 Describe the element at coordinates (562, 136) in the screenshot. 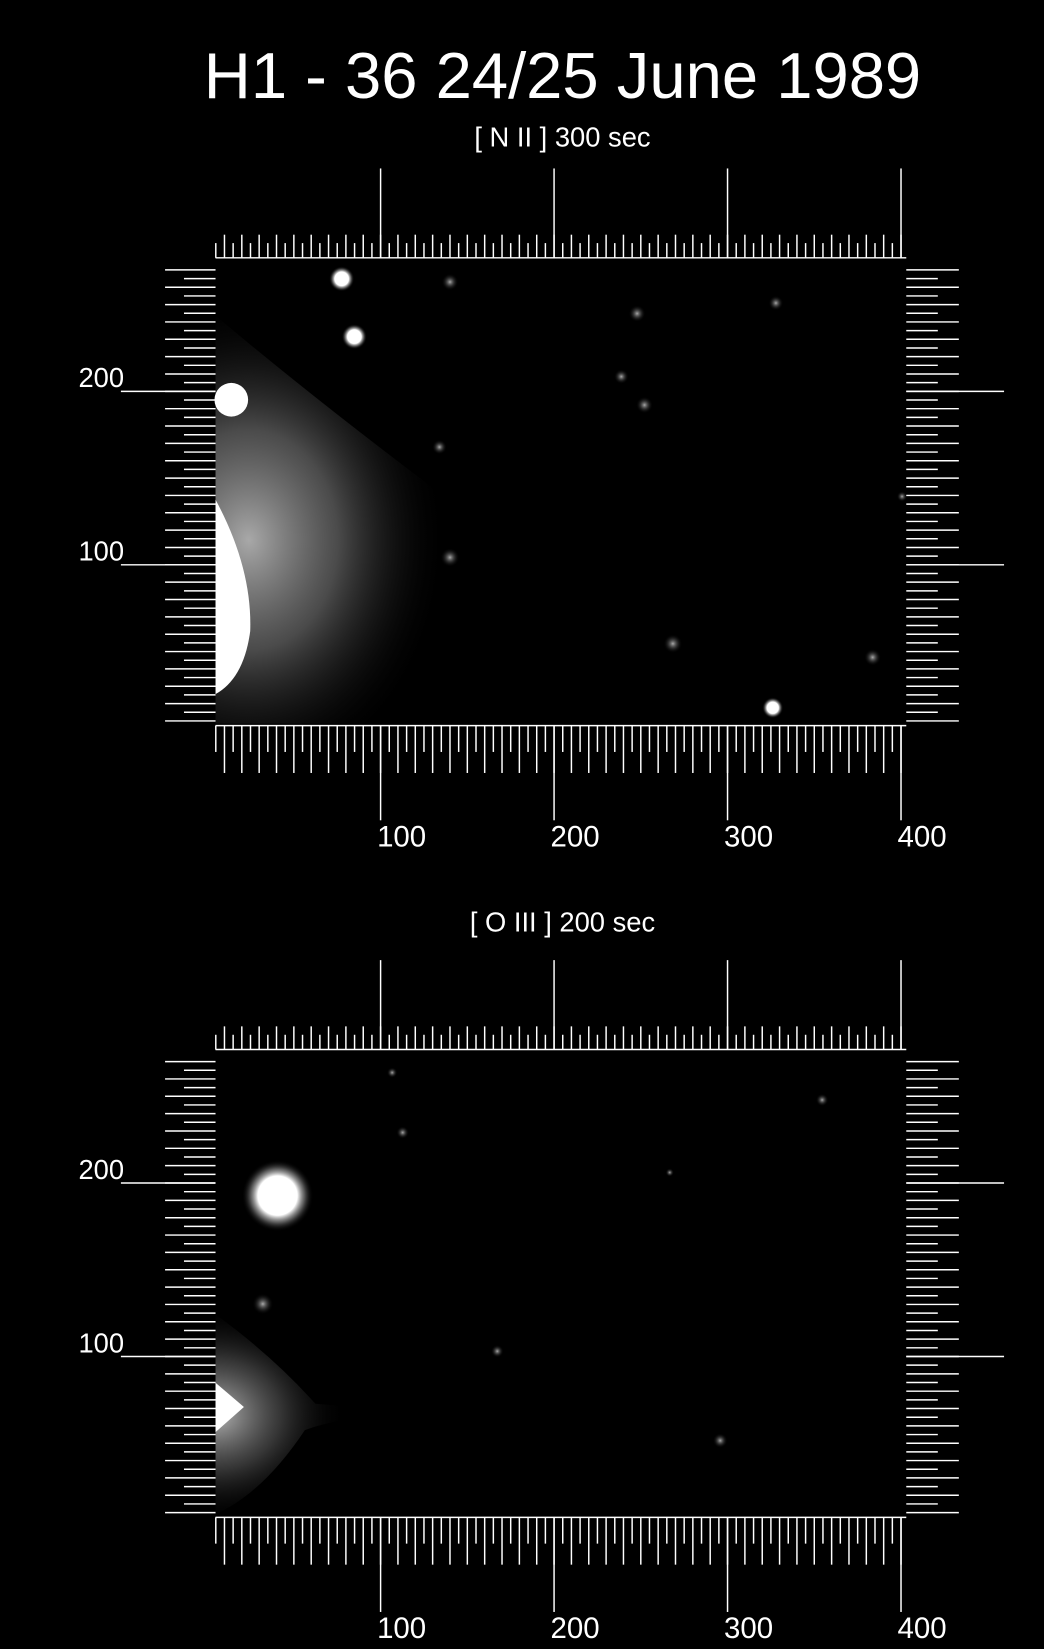

I see `panel-label: [ N II ] 300 sec` at that location.